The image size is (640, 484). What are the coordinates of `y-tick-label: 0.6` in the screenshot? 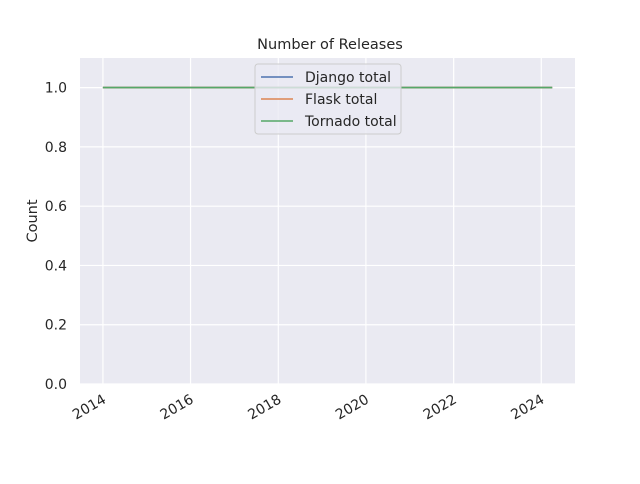 It's located at (56, 207).